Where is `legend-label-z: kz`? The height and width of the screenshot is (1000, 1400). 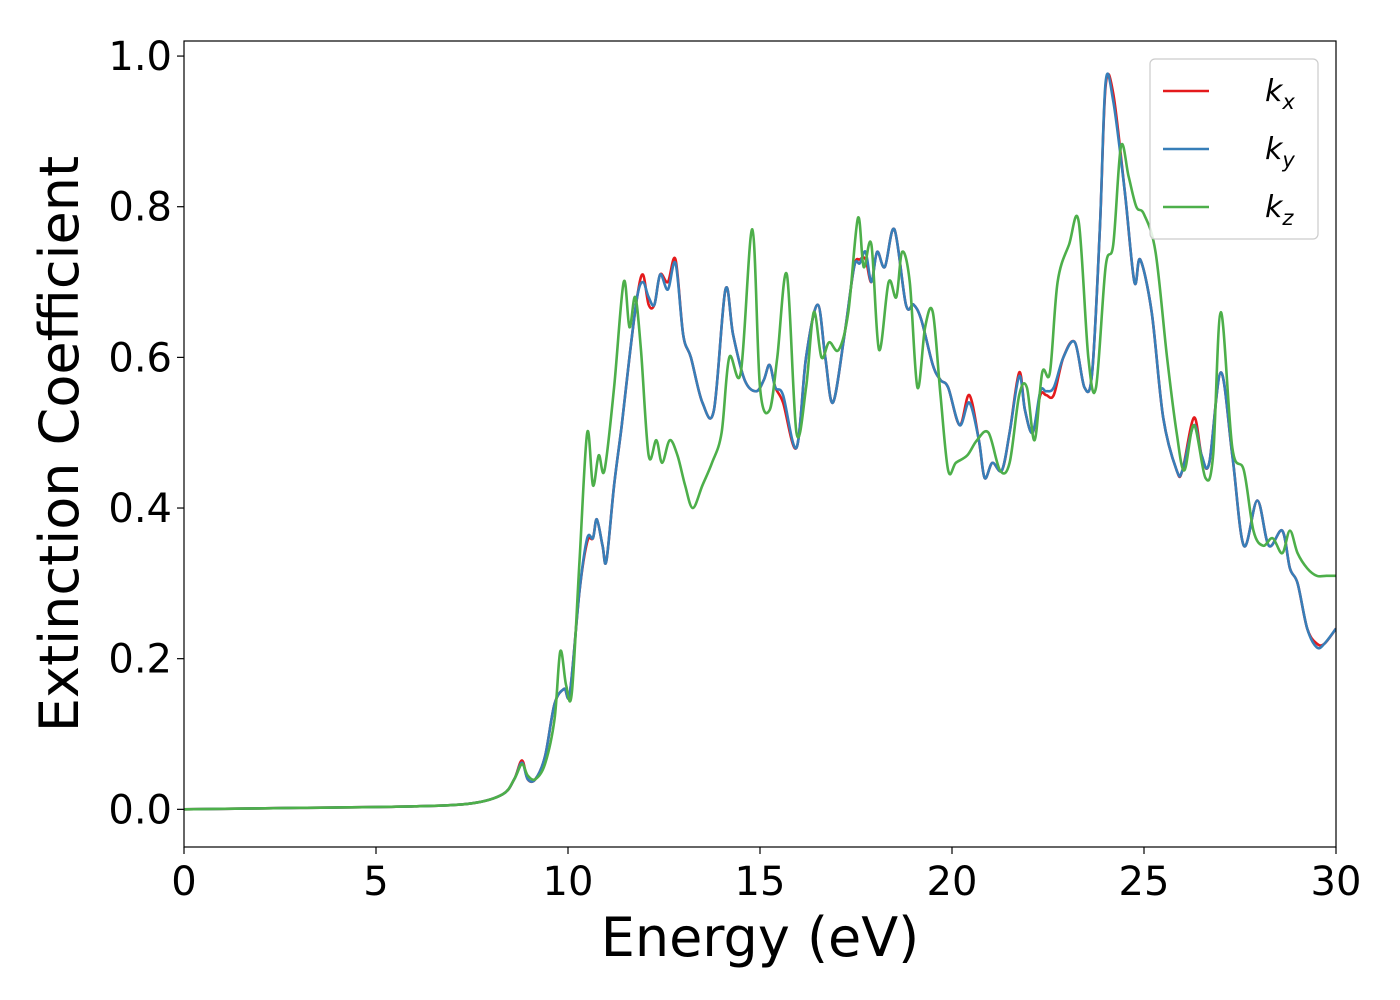
legend-label-z: kz is located at coordinates (1279, 210).